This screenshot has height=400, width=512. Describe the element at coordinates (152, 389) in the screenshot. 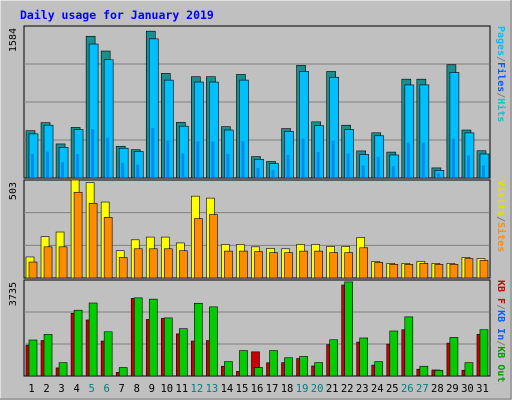

I see `x-tick-label: 9` at that location.